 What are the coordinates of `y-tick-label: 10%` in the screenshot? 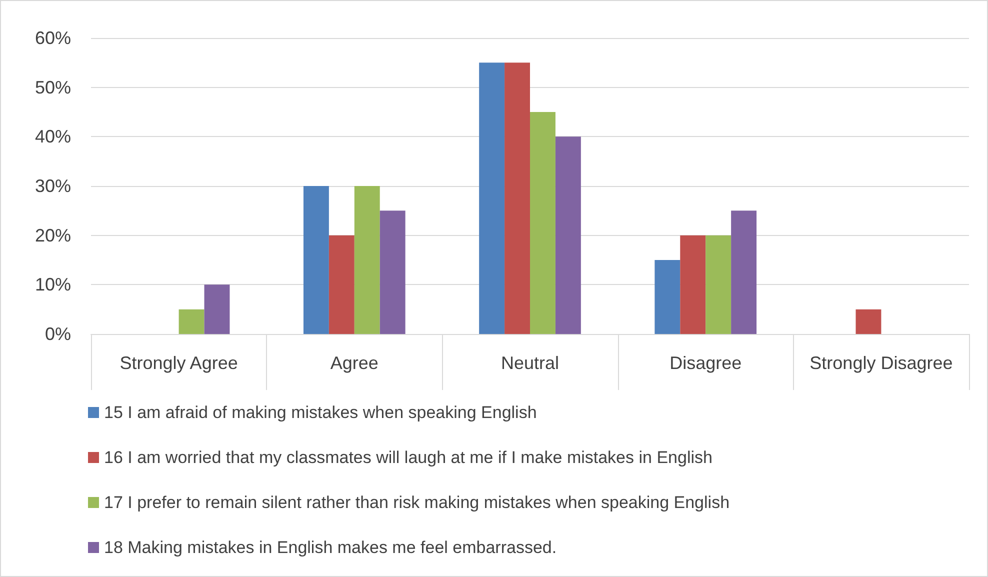 It's located at (52, 284).